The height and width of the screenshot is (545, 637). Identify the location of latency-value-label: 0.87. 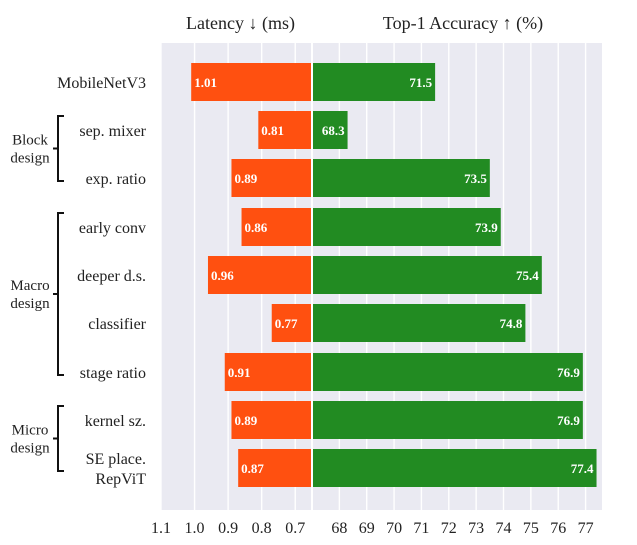
(252, 468).